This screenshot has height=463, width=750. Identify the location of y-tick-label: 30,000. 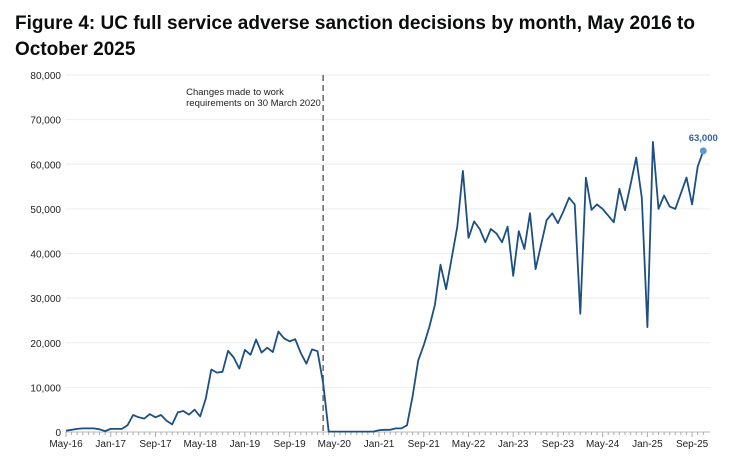
(45, 299).